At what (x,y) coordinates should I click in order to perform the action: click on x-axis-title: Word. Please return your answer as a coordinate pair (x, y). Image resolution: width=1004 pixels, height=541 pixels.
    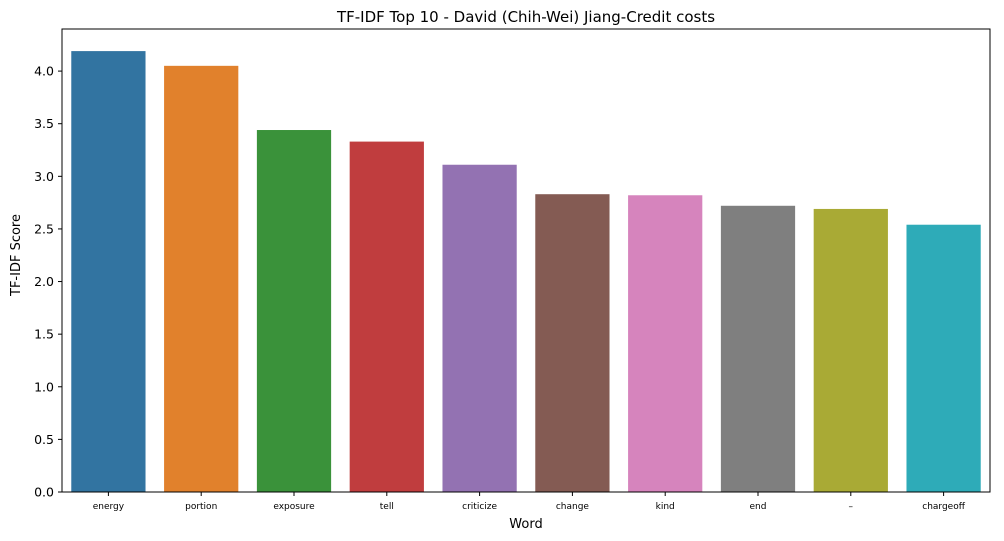
    Looking at the image, I should click on (525, 524).